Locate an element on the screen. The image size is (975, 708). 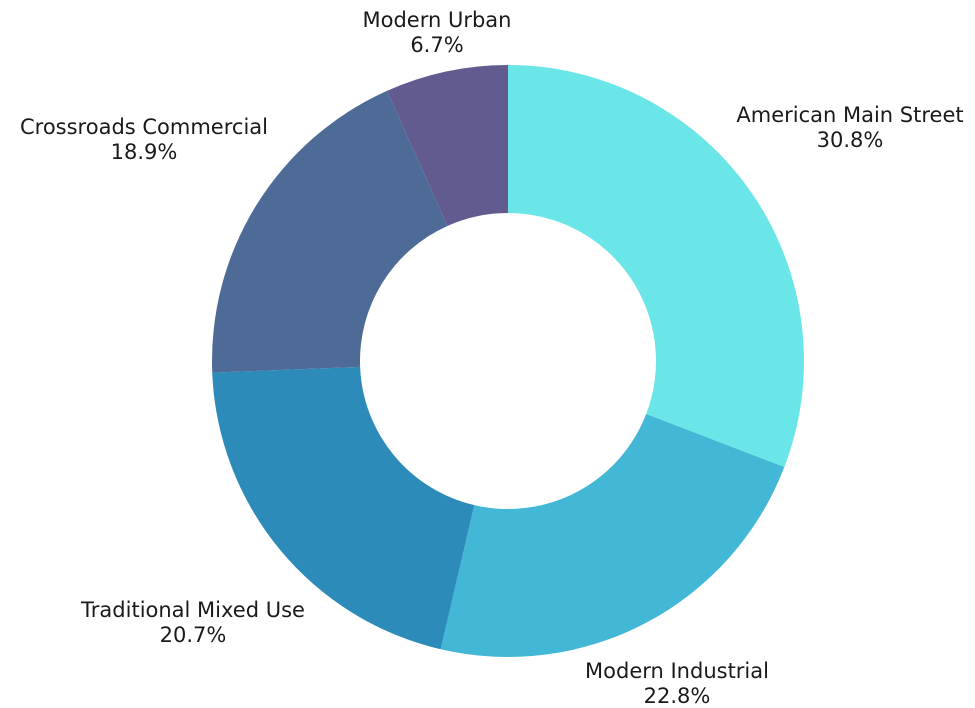
slice-label-name: American Main Street is located at coordinates (849, 115).